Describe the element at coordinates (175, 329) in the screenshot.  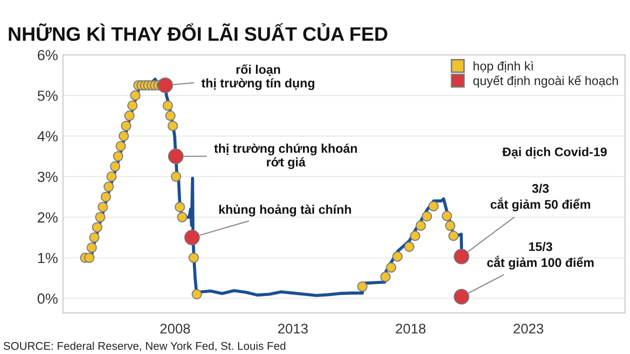
I see `x-tick-label: 2008` at that location.